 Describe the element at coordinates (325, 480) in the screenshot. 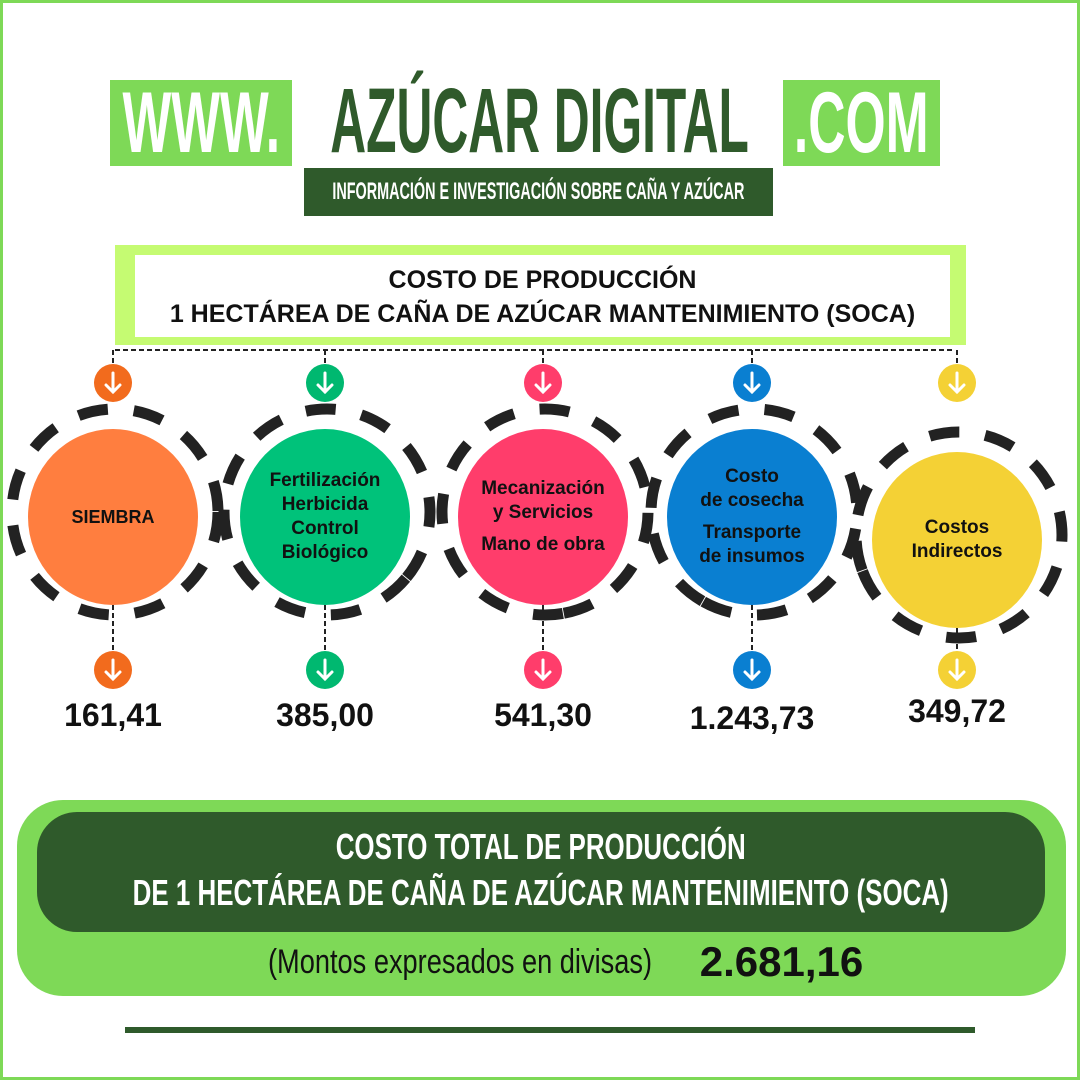

I see `category-label-line: Fertilización` at that location.